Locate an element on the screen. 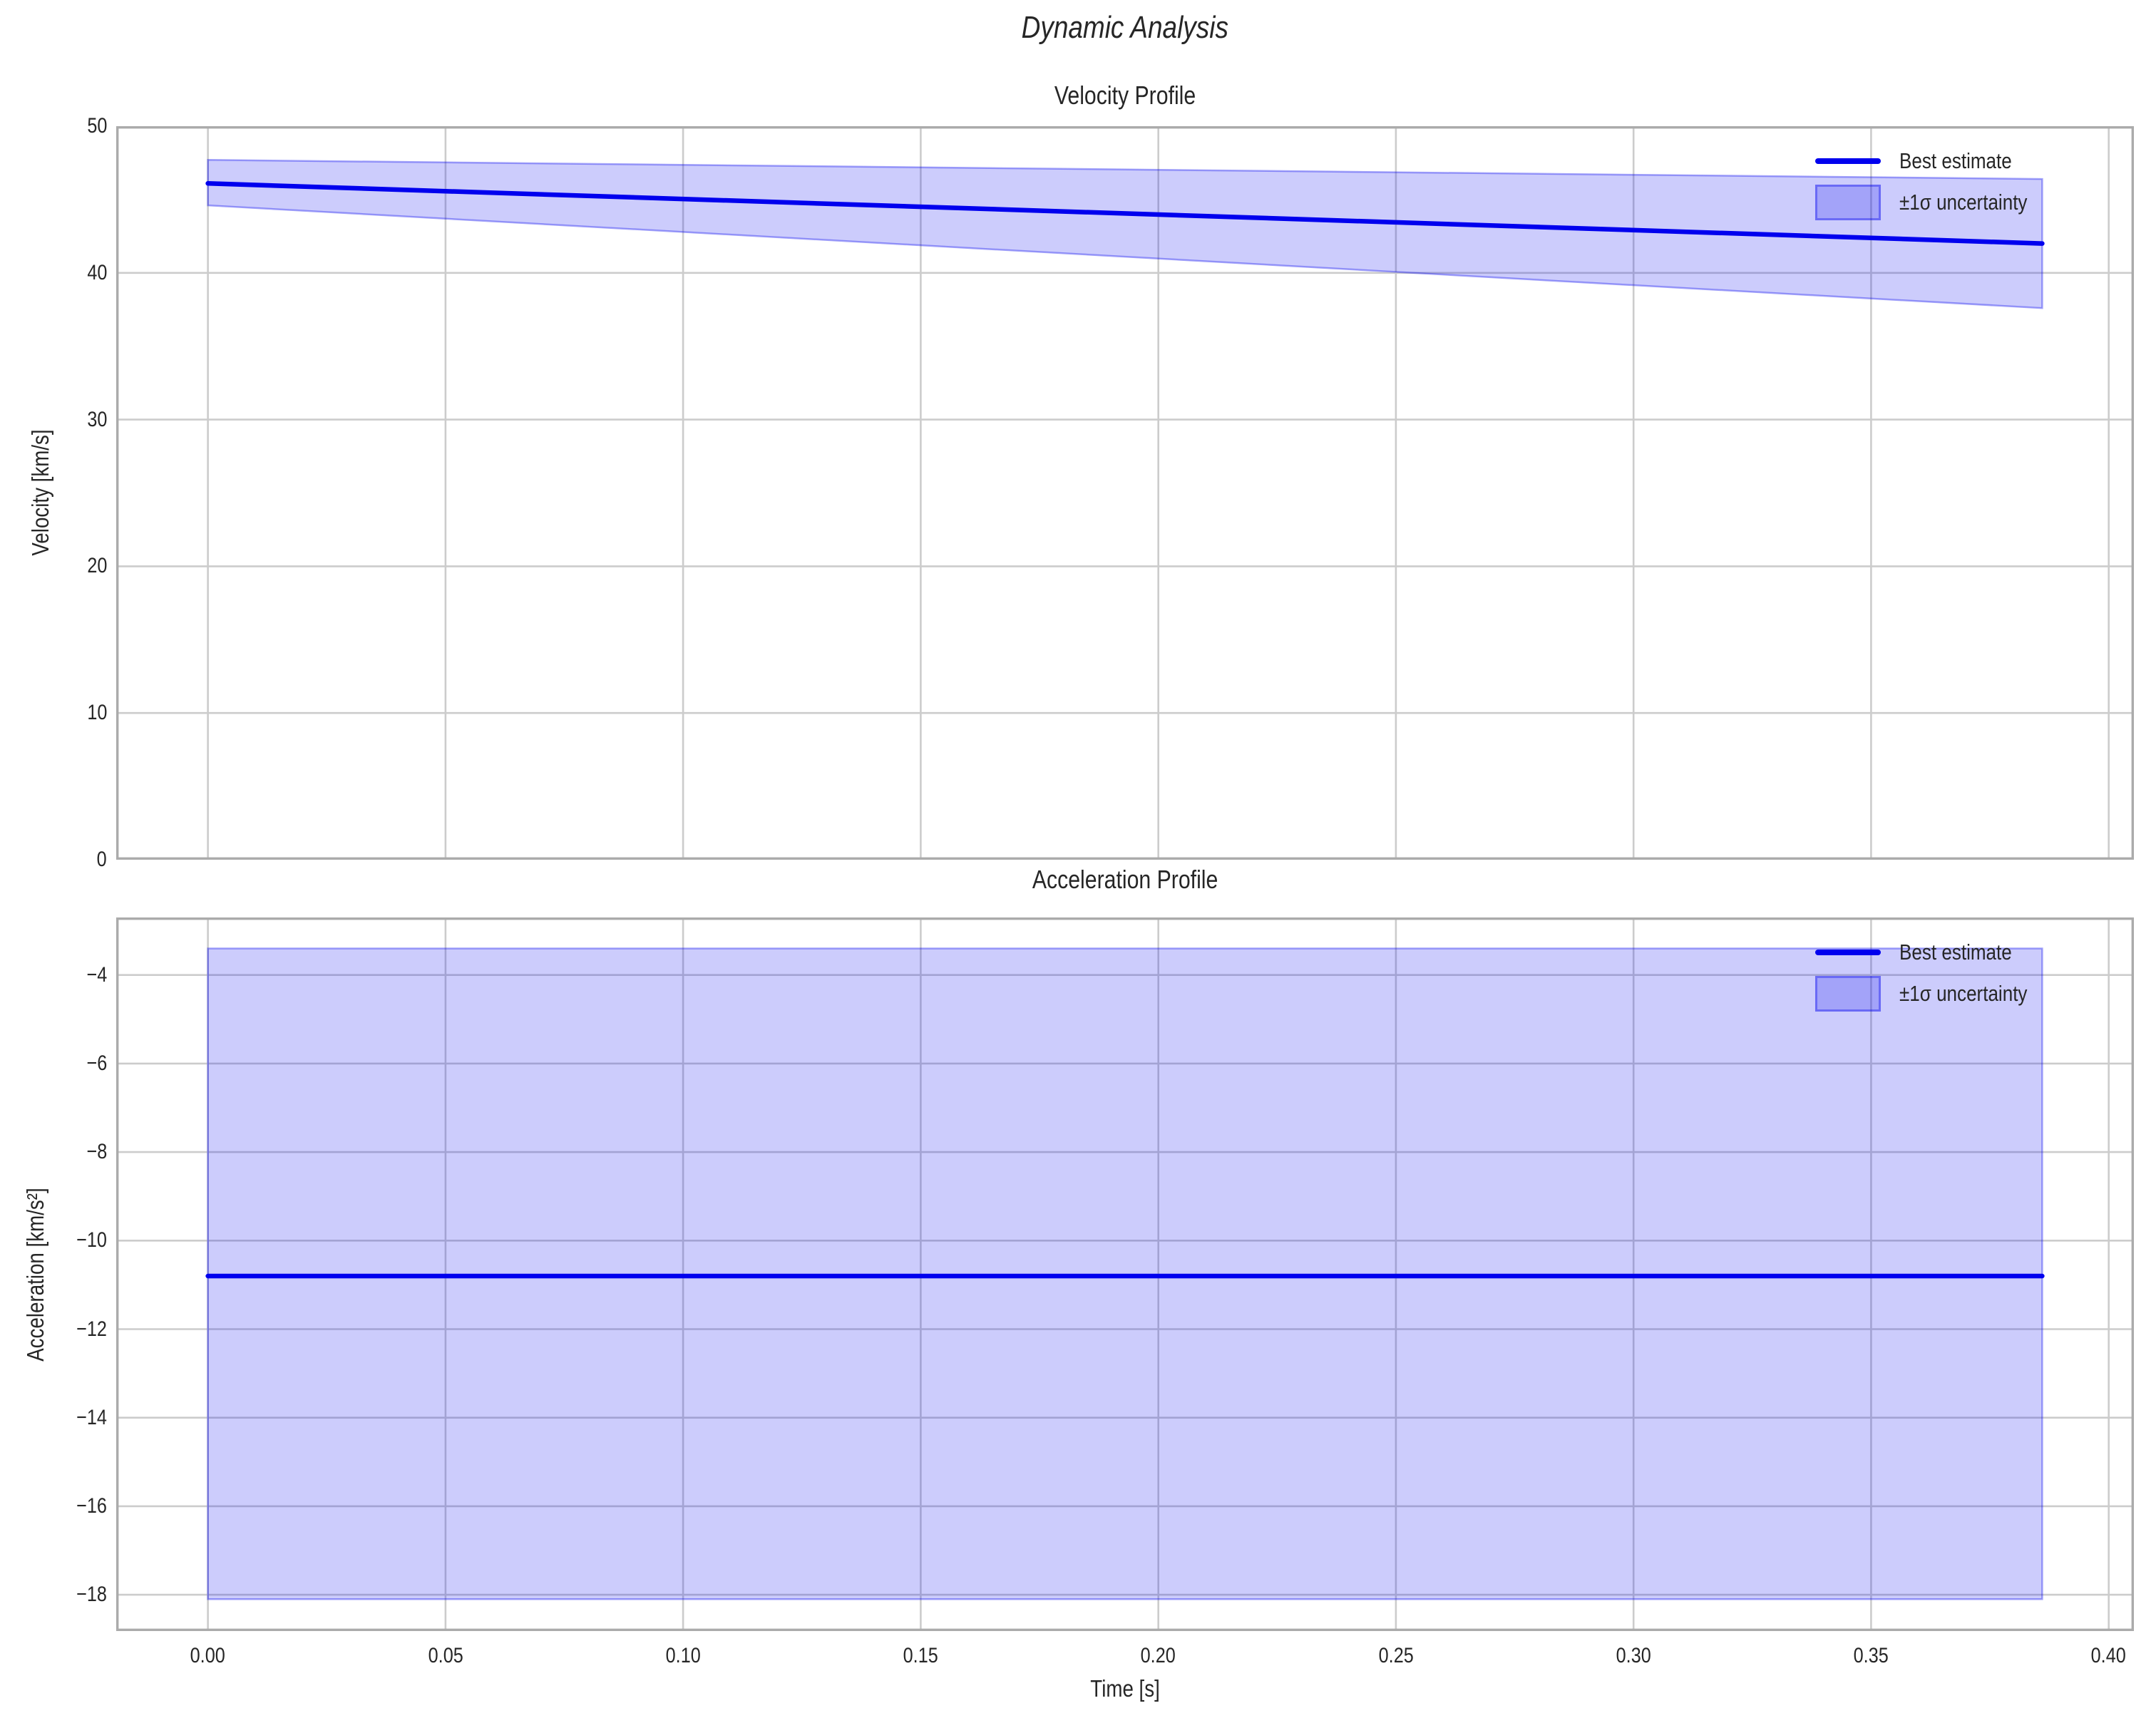  y-tick-label: 40 is located at coordinates (96, 272).